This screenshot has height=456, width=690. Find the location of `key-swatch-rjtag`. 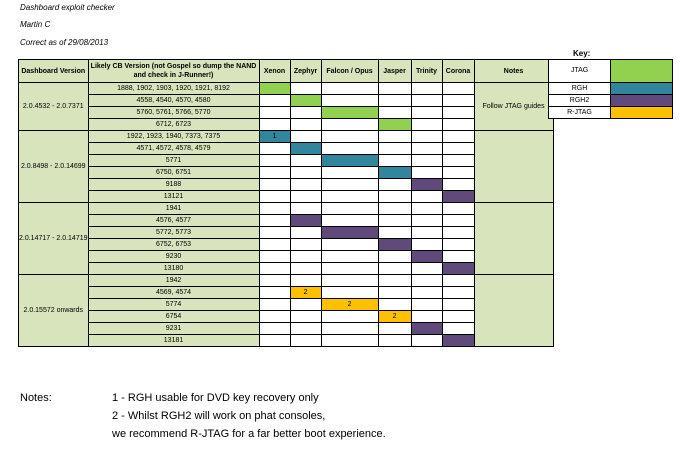

key-swatch-rjtag is located at coordinates (641, 112).